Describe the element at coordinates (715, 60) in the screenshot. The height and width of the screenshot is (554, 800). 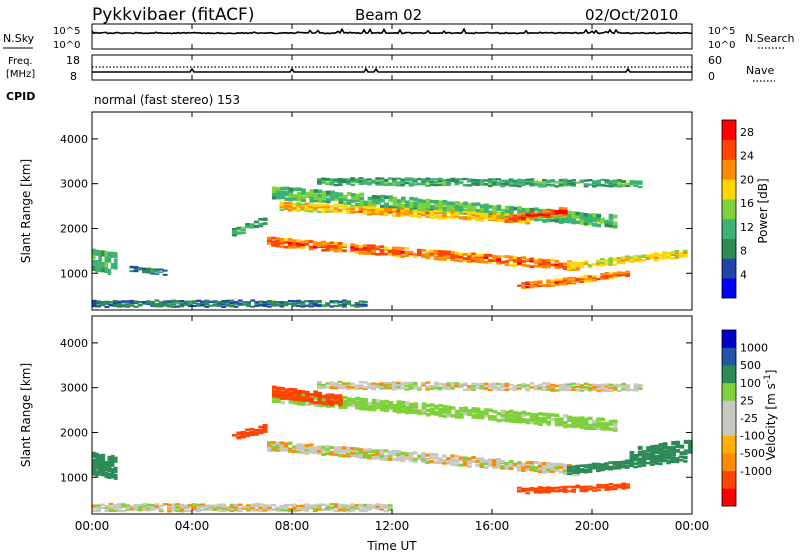
I see `freq-right-tick-top: 60` at that location.